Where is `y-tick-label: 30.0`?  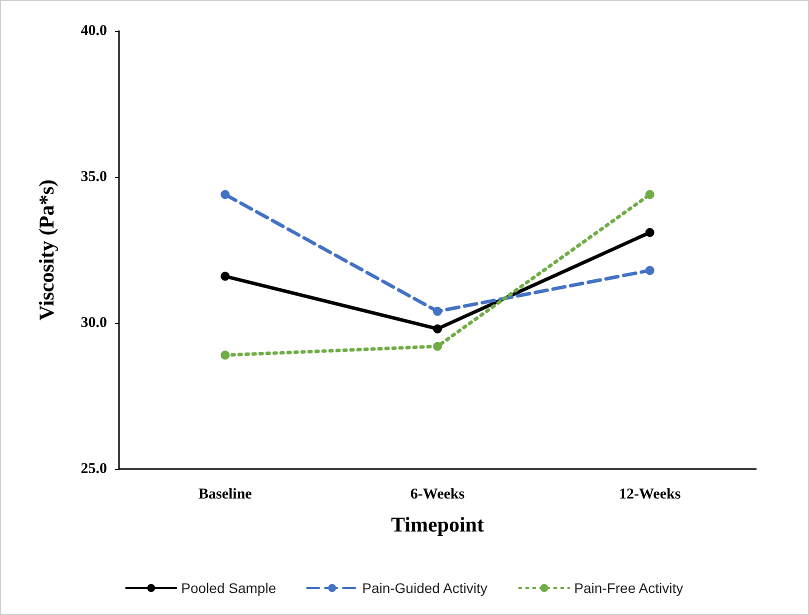 y-tick-label: 30.0 is located at coordinates (93, 323).